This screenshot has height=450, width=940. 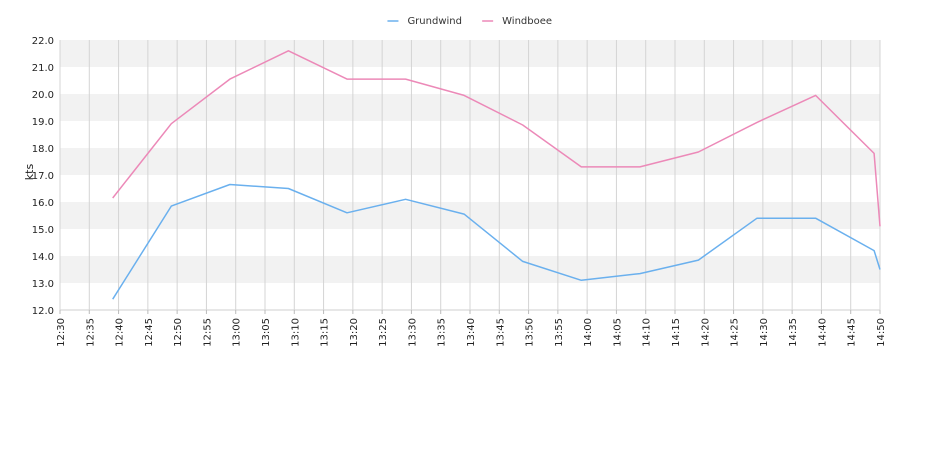 I want to click on x-tick-label: 12:30, so click(x=61, y=332).